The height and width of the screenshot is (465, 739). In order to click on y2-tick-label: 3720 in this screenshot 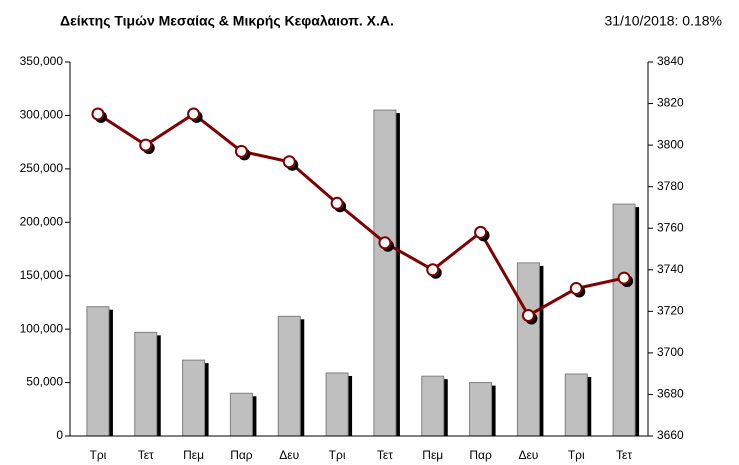, I will do `click(670, 311)`.